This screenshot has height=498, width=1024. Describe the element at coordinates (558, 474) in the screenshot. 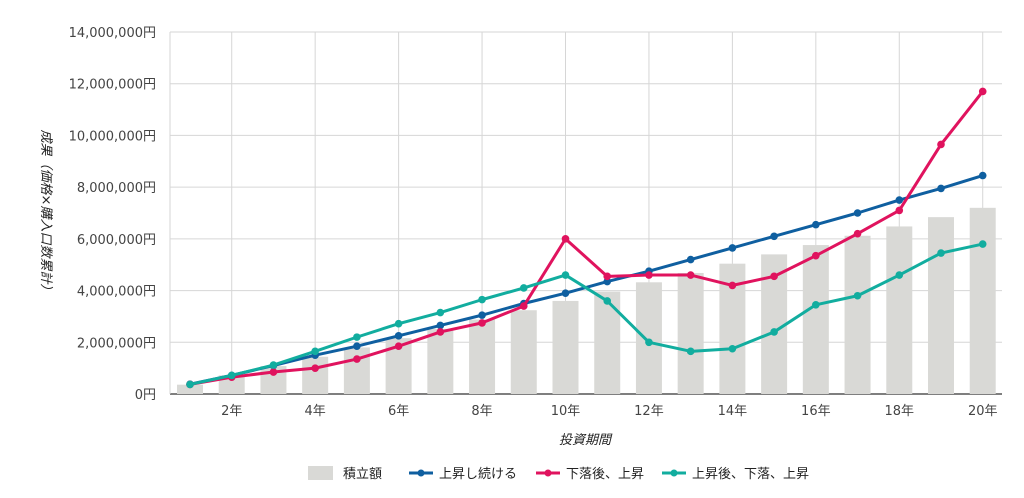

I see `legend: 積立額 上昇し続ける 下落後、上昇 上昇後、下落、上昇` at that location.